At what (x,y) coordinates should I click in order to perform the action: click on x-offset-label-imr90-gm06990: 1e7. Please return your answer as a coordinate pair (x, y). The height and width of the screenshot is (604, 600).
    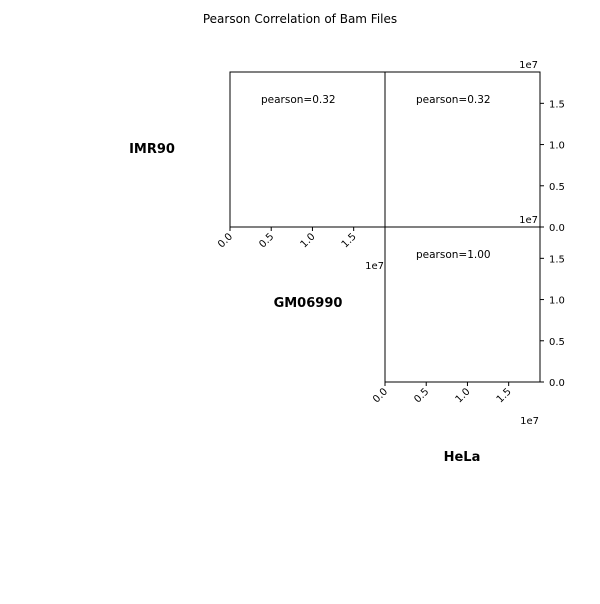
    Looking at the image, I should click on (374, 266).